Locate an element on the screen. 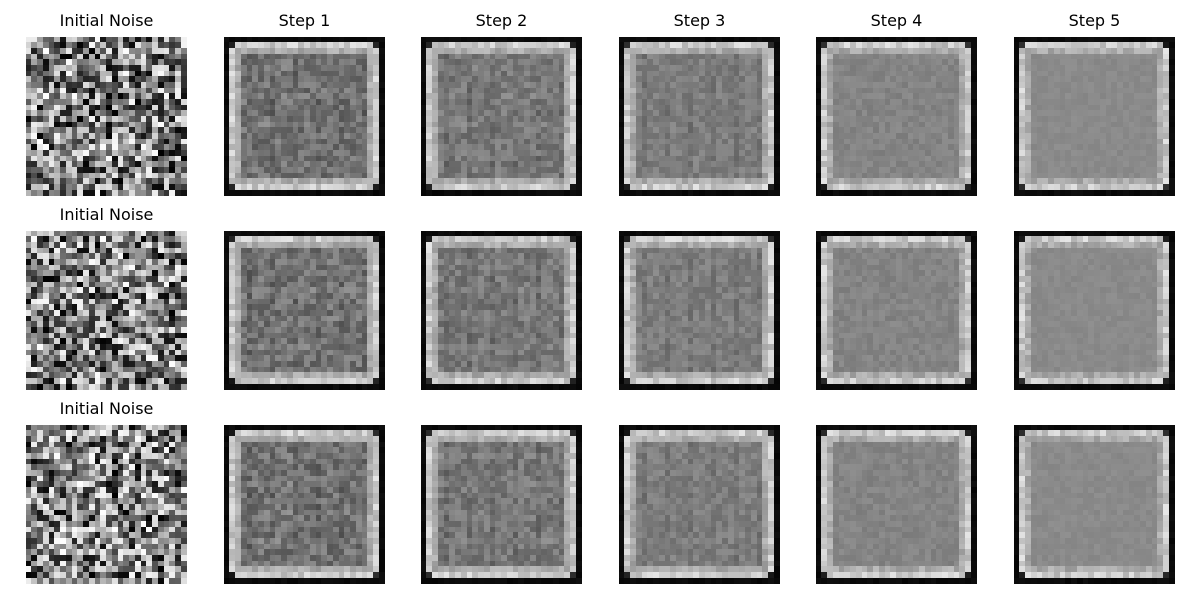 The height and width of the screenshot is (600, 1200). panel-title: Step 2 is located at coordinates (501, 20).